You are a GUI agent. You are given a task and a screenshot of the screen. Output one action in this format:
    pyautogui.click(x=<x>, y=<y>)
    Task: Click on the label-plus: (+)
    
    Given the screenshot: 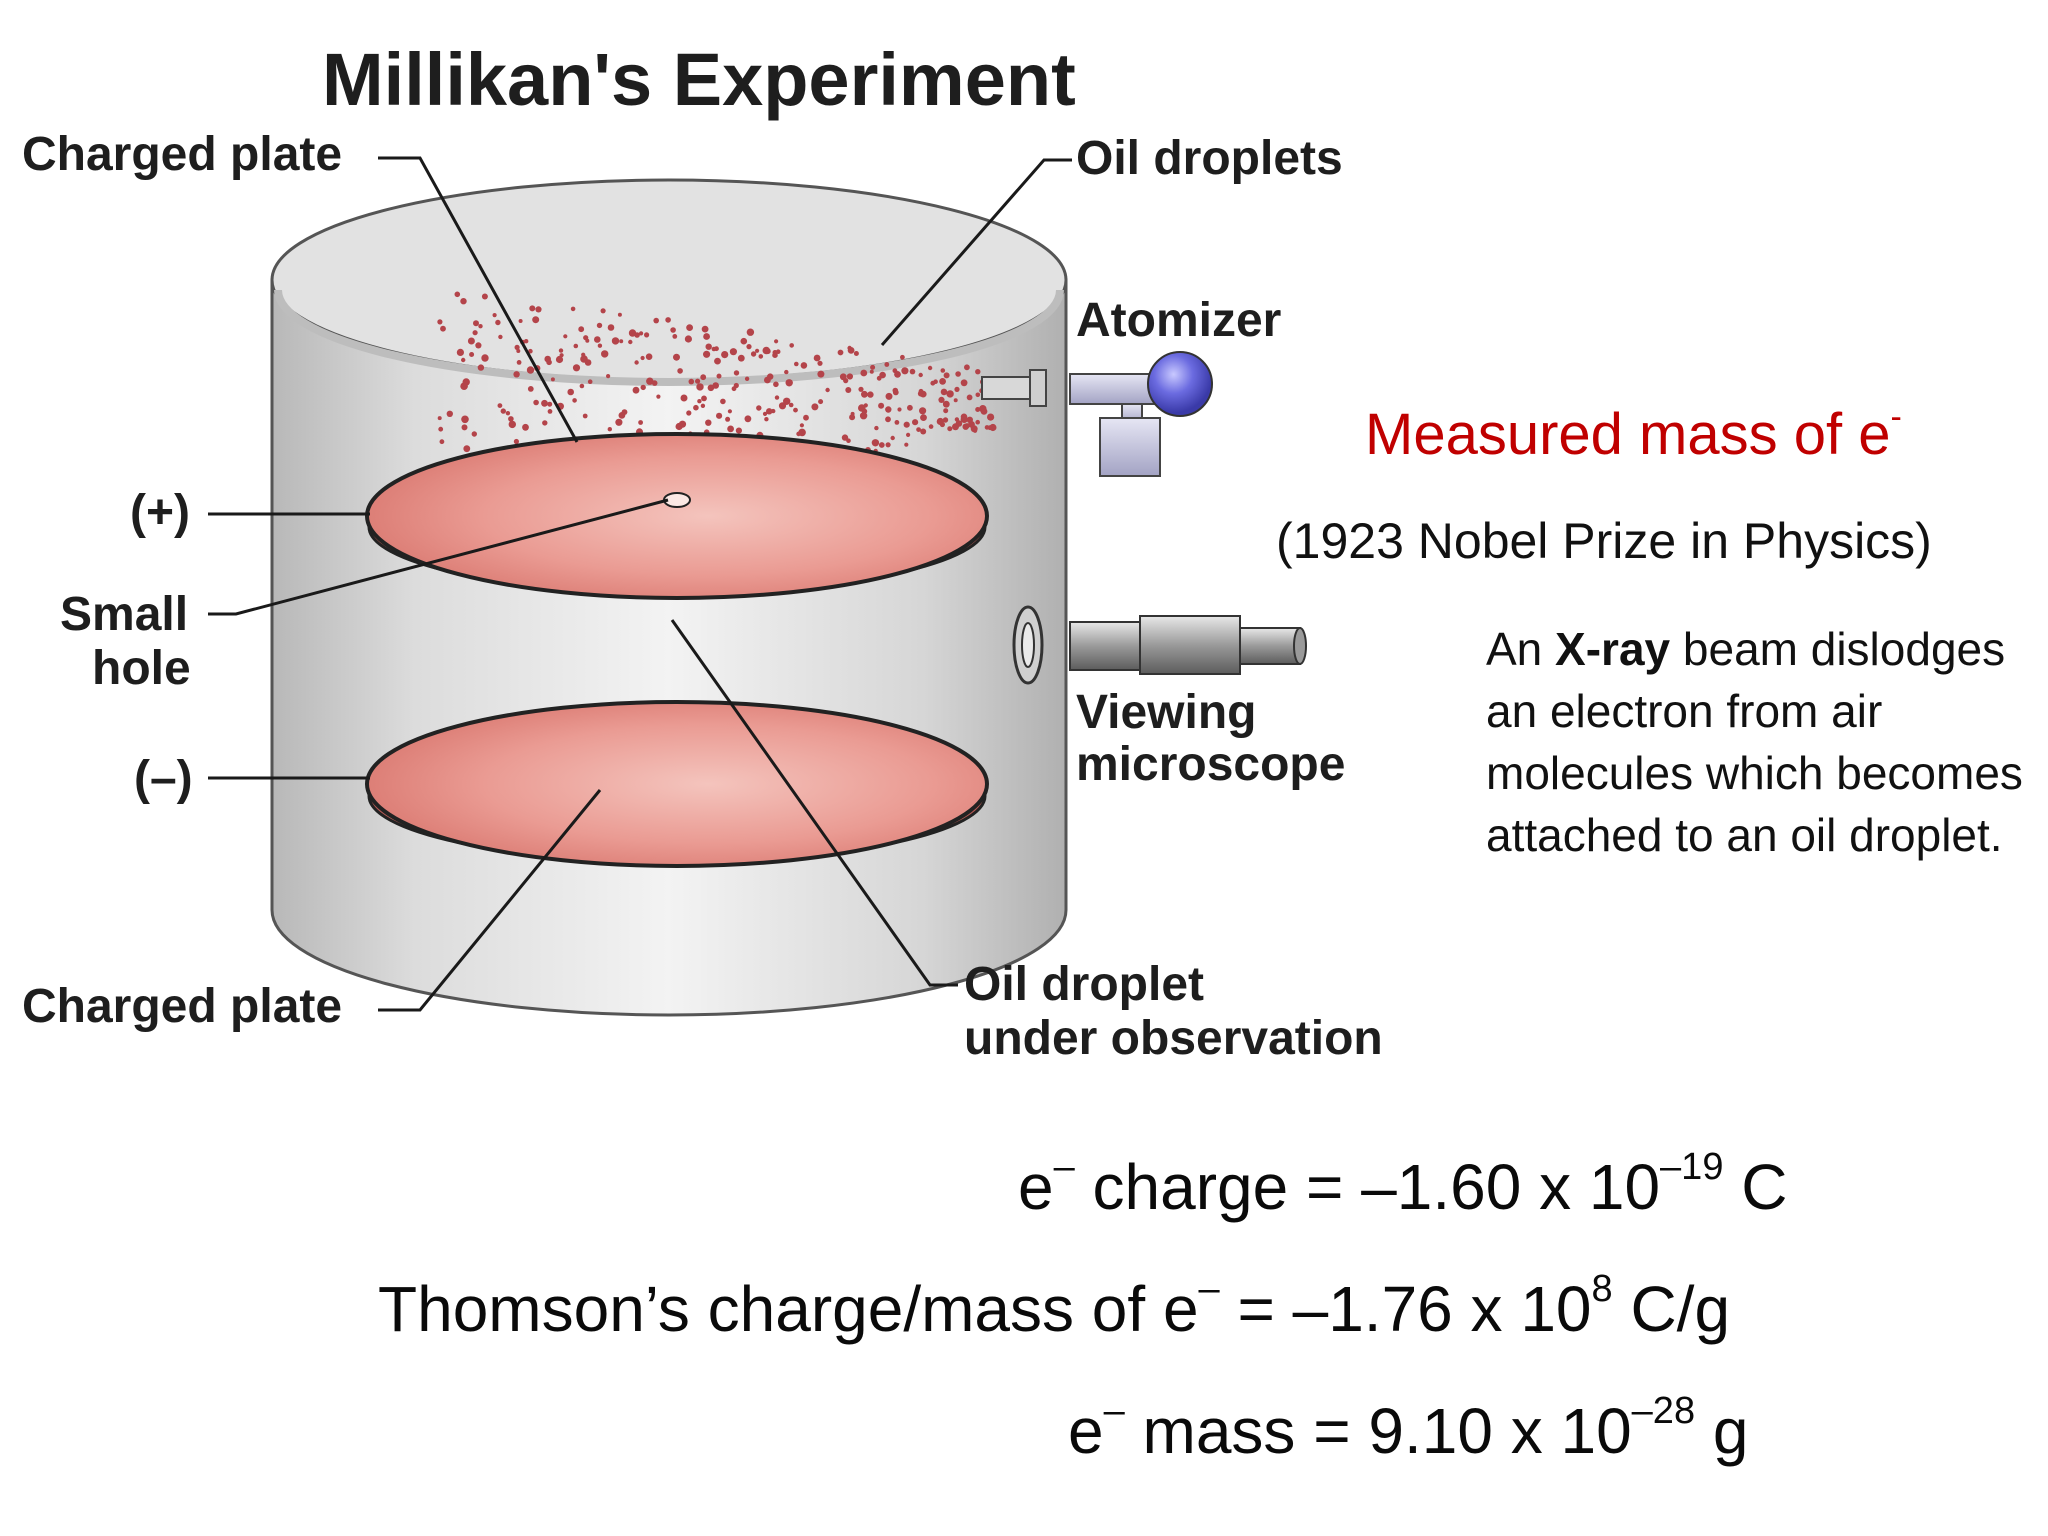 What is the action you would take?
    pyautogui.click(x=160, y=512)
    